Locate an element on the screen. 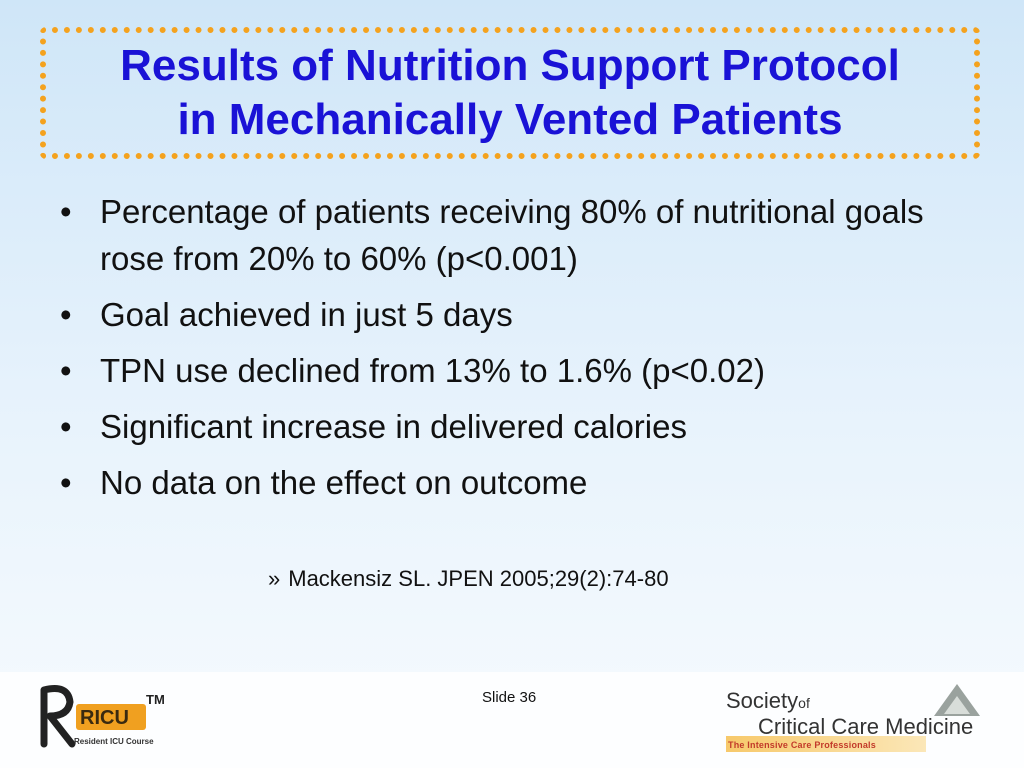  ricu-logo: RICU TM Resident ICU Course is located at coordinates (103, 717).